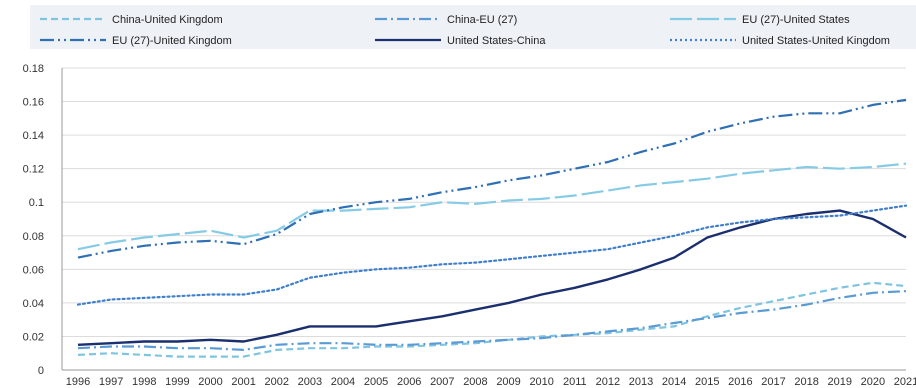 Image resolution: width=916 pixels, height=388 pixels. Describe the element at coordinates (873, 382) in the screenshot. I see `x-tick-label: 2020` at that location.